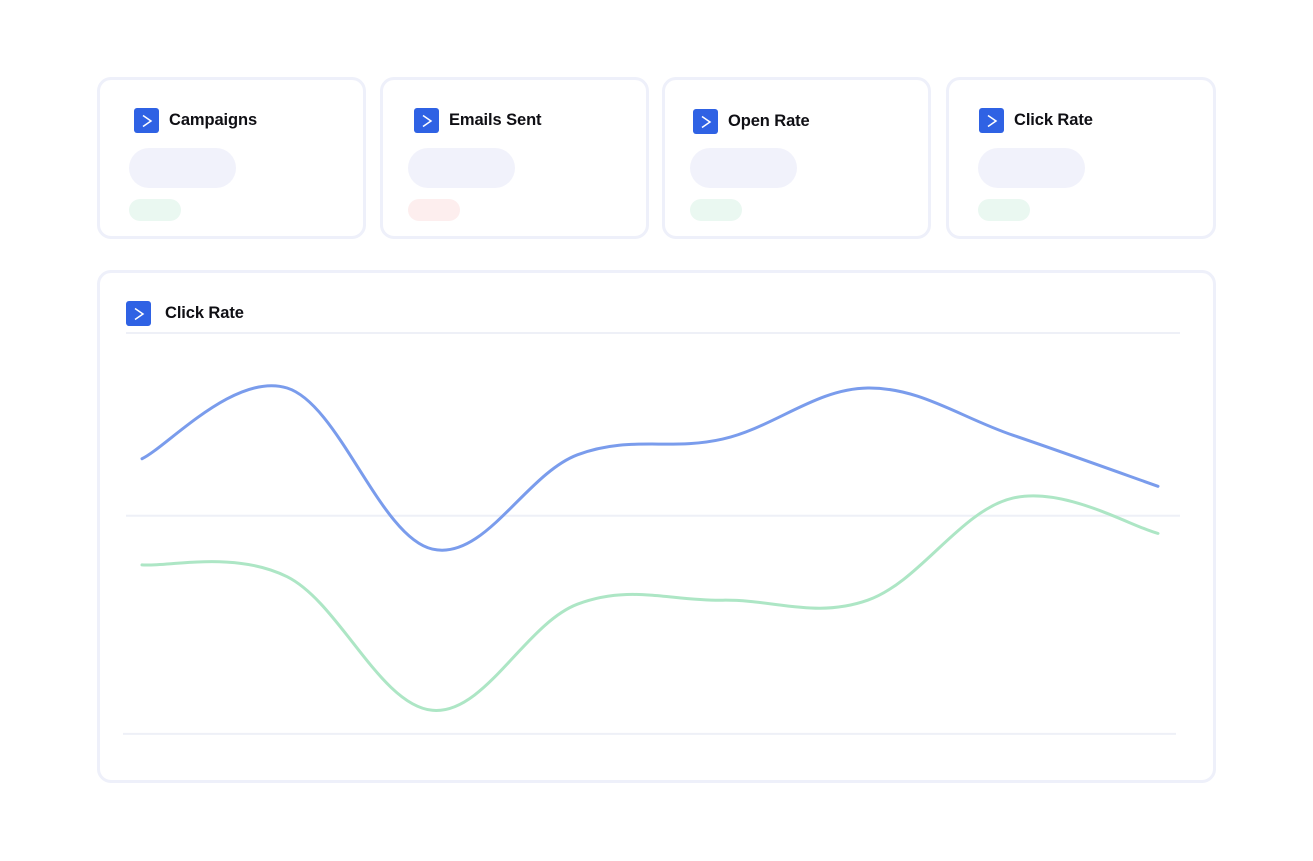  I want to click on stat-card-header: Emails Sent, so click(478, 120).